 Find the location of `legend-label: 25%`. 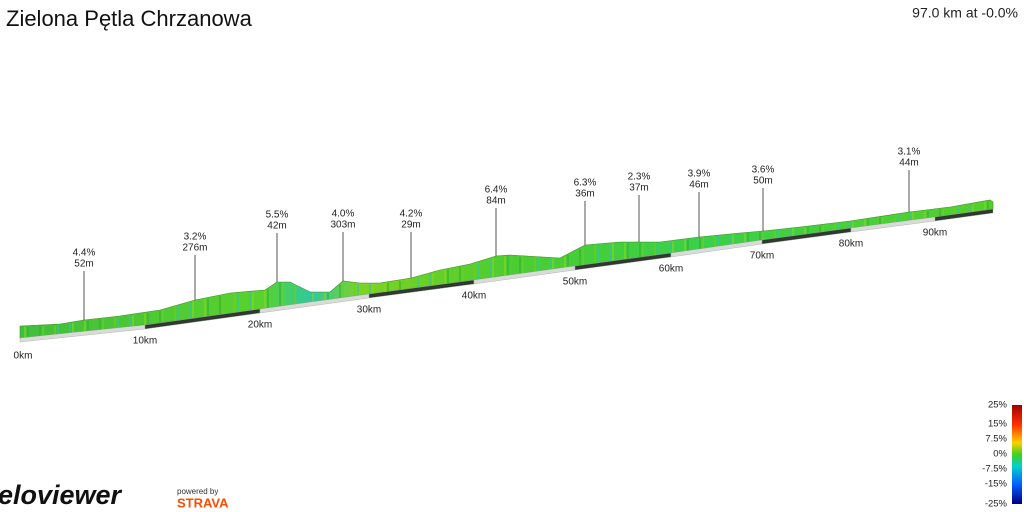

legend-label: 25% is located at coordinates (998, 405).